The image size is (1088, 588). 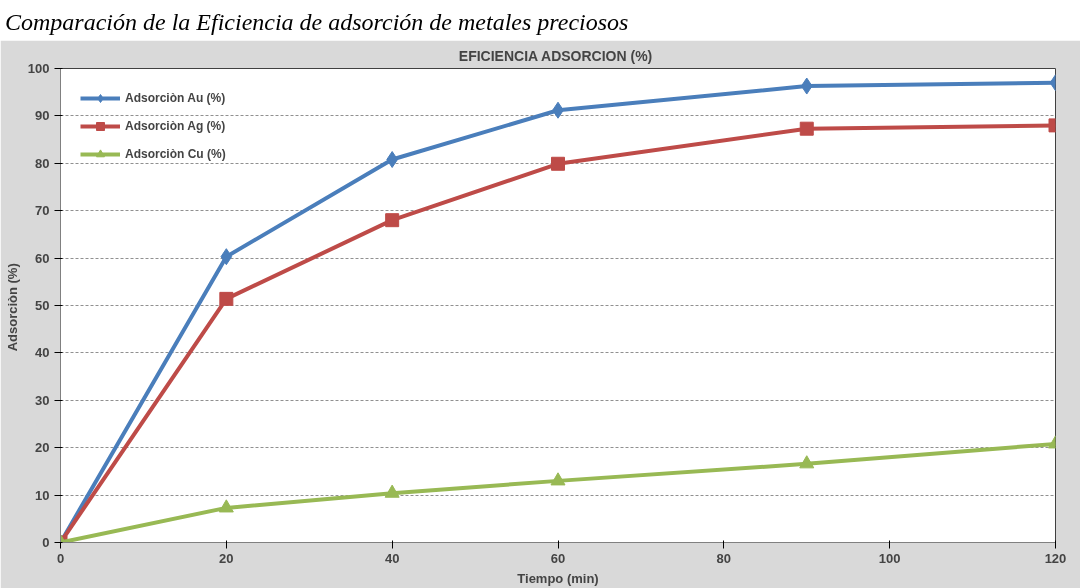 I want to click on y-tick-label: 80, so click(x=42, y=163).